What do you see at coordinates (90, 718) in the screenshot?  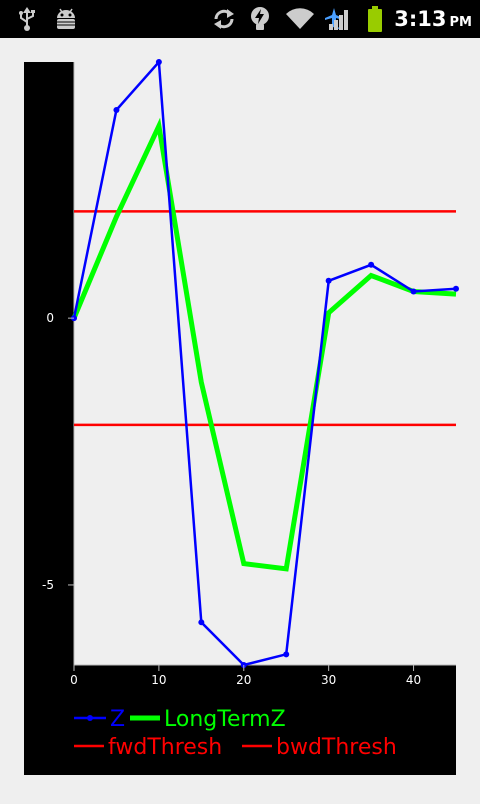 I see `legend-marker-z` at bounding box center [90, 718].